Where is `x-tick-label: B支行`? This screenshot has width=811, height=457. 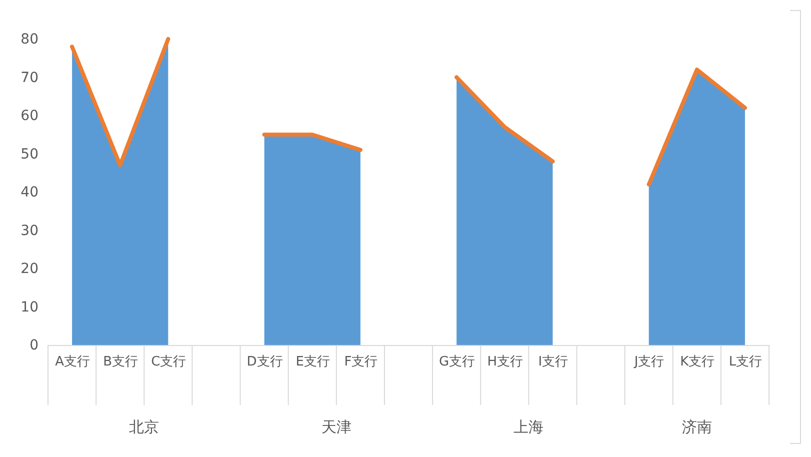 x-tick-label: B支行 is located at coordinates (120, 362).